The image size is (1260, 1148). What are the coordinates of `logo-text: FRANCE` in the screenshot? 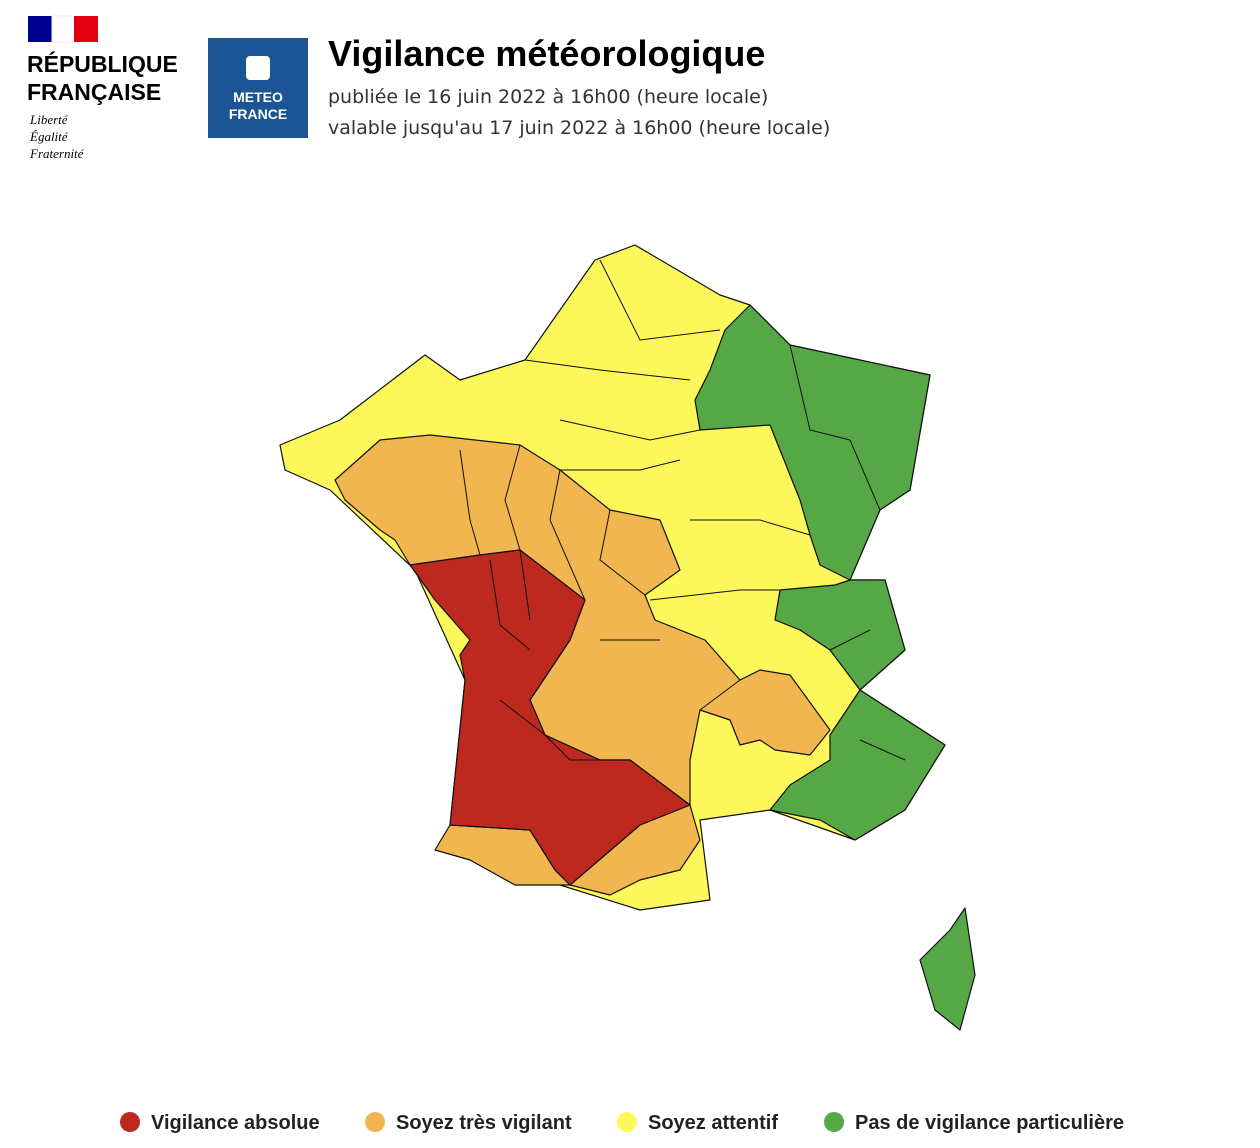 It's located at (258, 114).